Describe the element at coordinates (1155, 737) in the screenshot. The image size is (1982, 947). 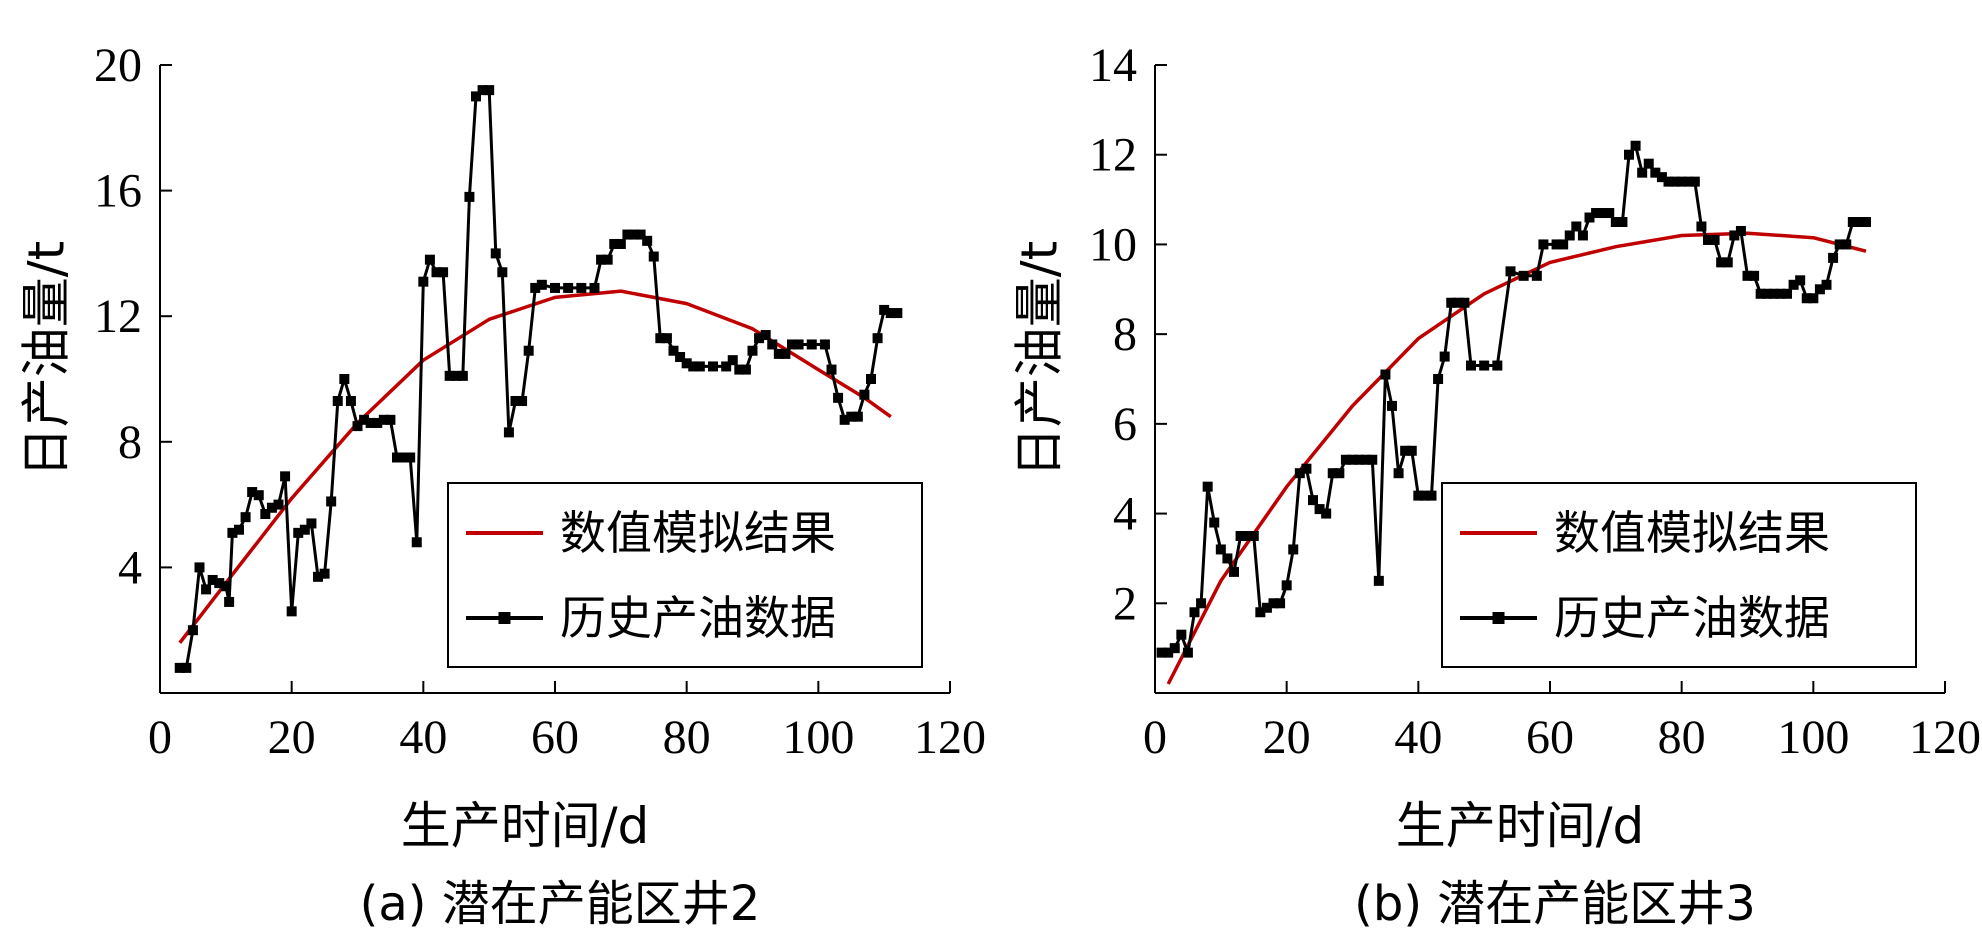
I see `x-tick-label: 0` at that location.